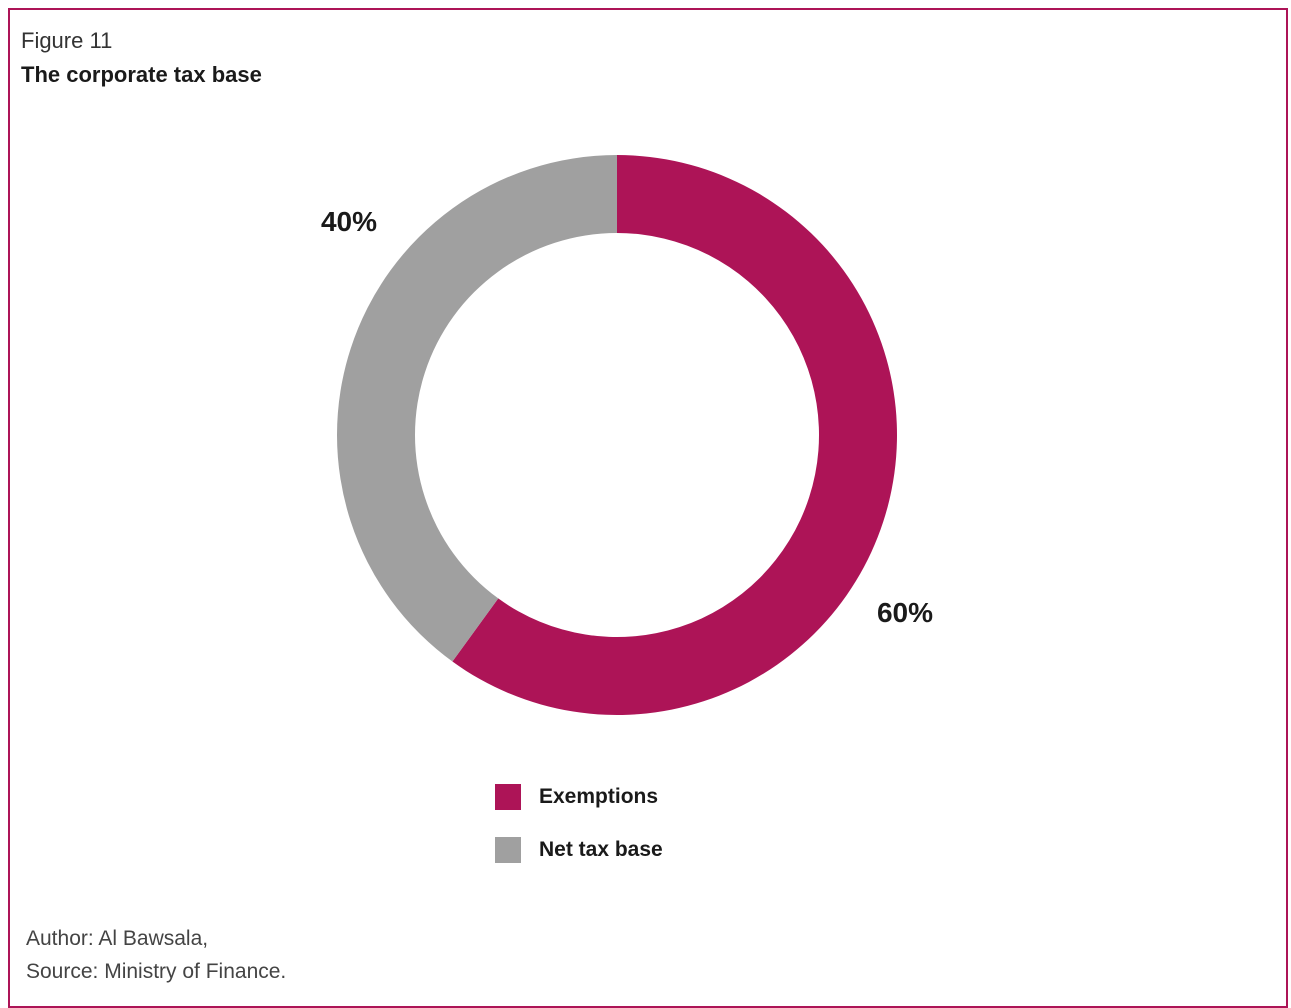 This screenshot has height=1008, width=1291. What do you see at coordinates (117, 938) in the screenshot?
I see `author-note: Author: Al Bawsala,` at bounding box center [117, 938].